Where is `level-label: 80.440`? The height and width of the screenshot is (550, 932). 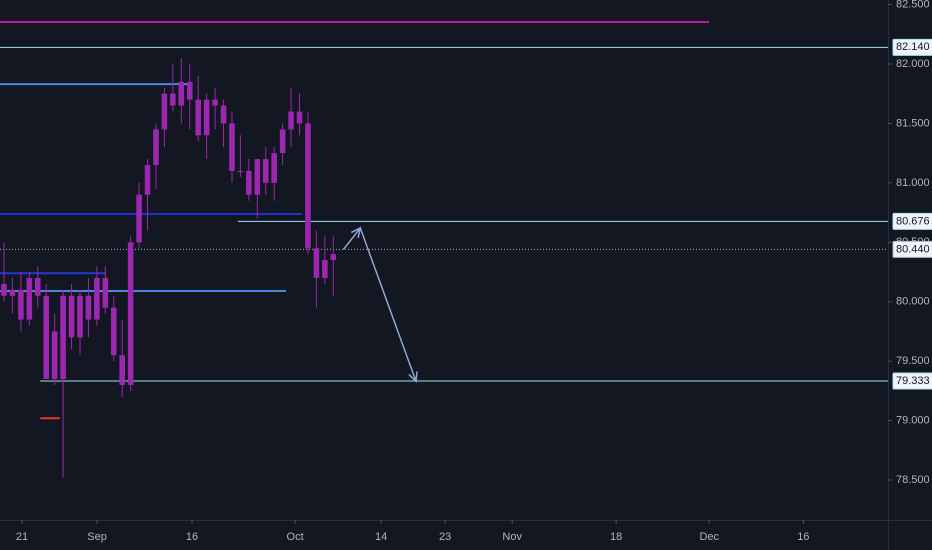 level-label: 80.440 is located at coordinates (913, 249).